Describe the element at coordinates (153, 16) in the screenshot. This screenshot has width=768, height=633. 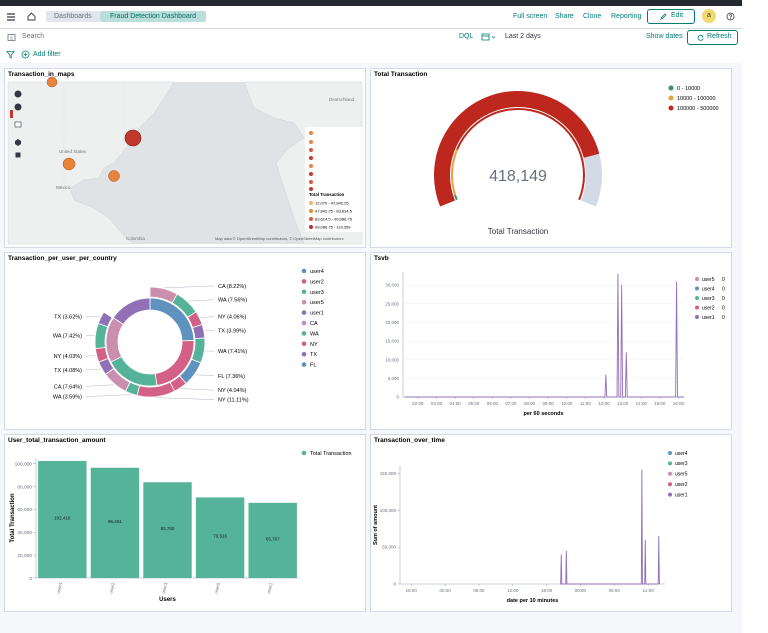
I see `breadcrumb: Fraud Detection Dashboard` at that location.